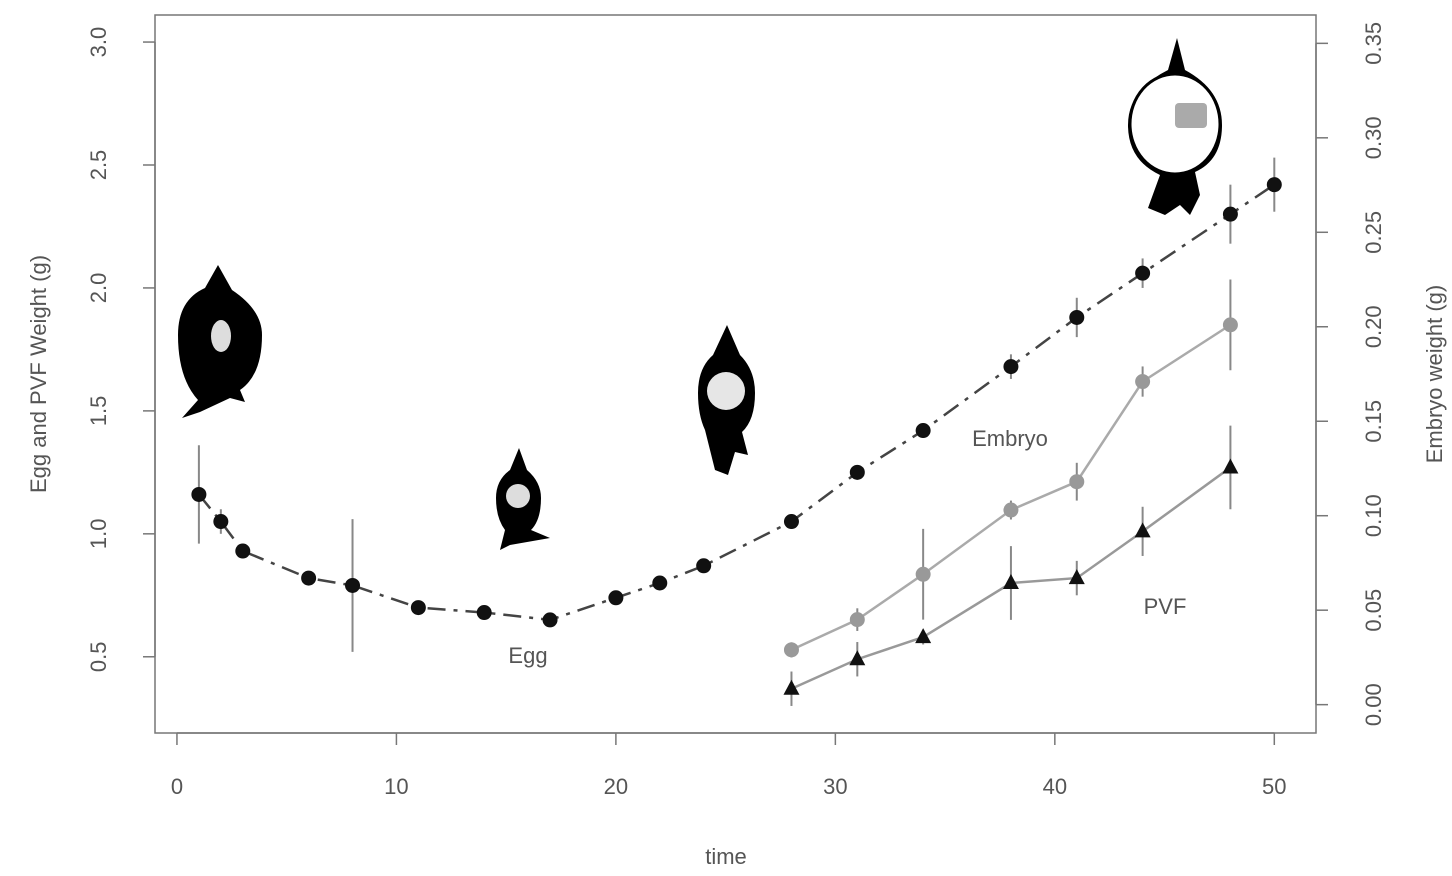 Image resolution: width=1452 pixels, height=876 pixels. What do you see at coordinates (726, 856) in the screenshot?
I see `x-axis-title: time` at bounding box center [726, 856].